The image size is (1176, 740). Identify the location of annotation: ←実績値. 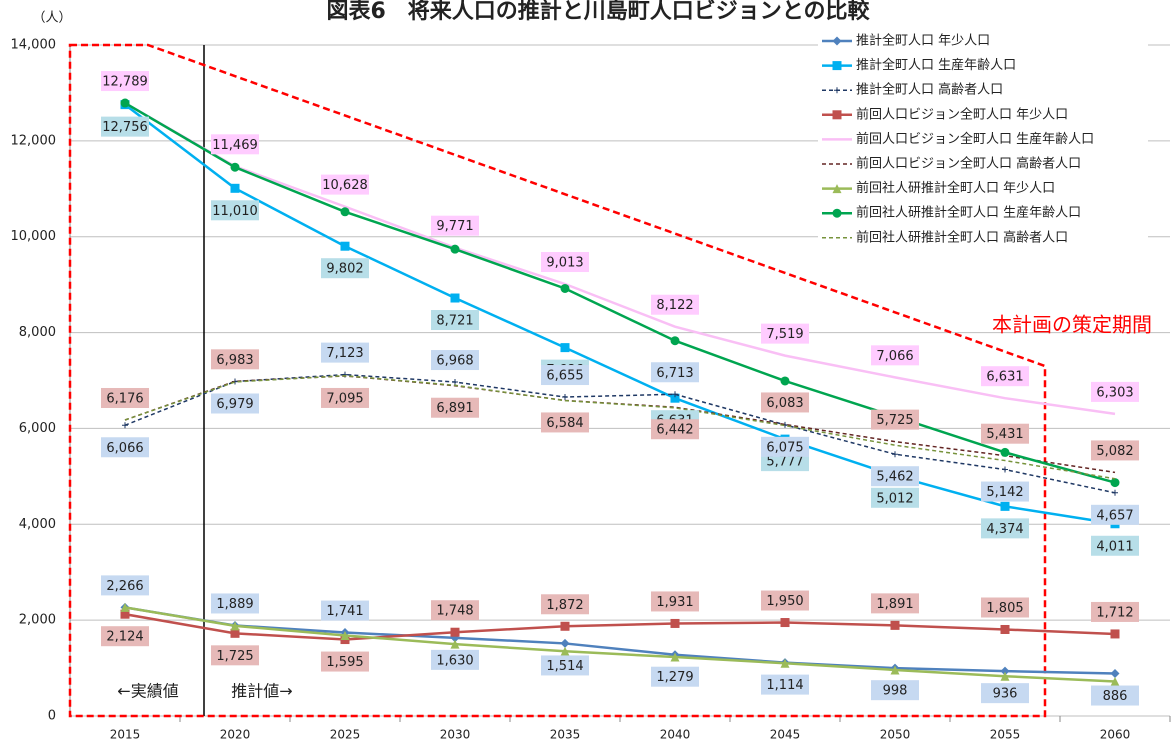
(147, 691).